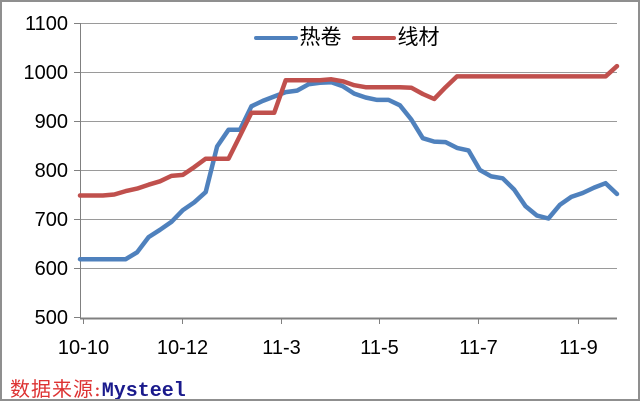 This screenshot has height=401, width=640. I want to click on x-axis-label-11-7: 11-7, so click(478, 348).